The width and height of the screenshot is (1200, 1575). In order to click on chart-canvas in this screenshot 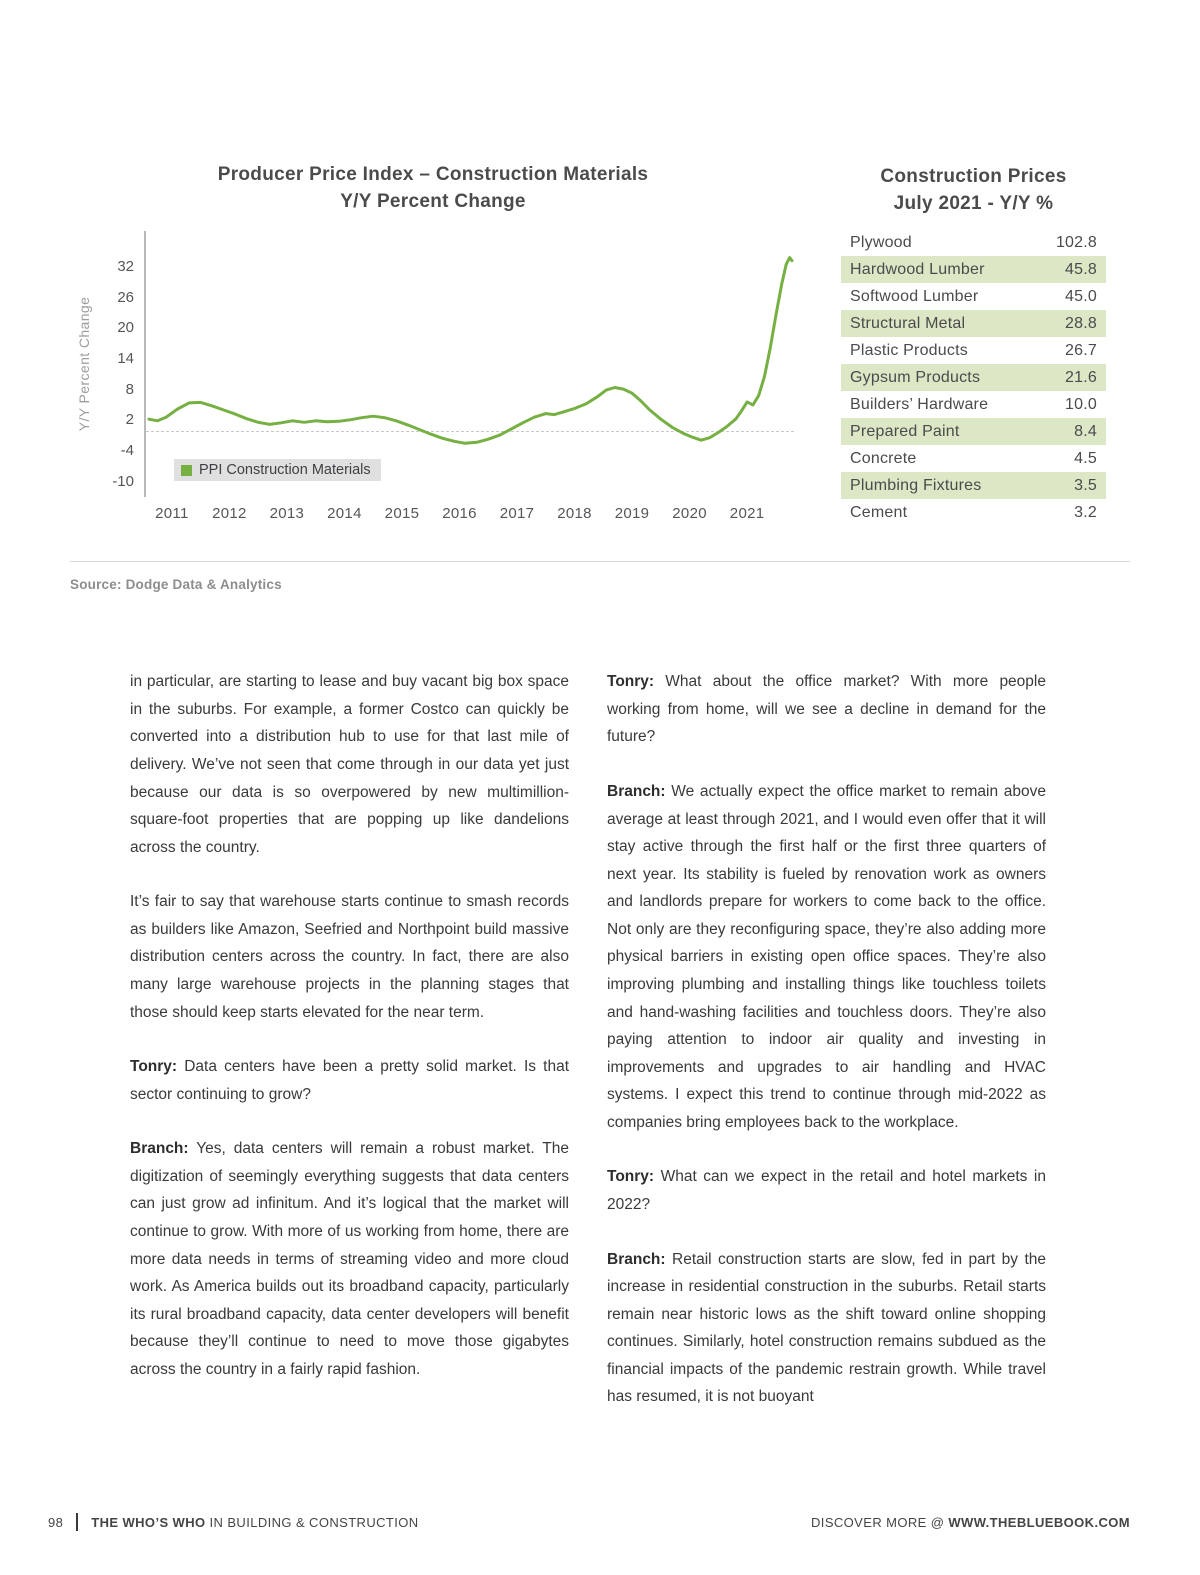, I will do `click(470, 350)`.